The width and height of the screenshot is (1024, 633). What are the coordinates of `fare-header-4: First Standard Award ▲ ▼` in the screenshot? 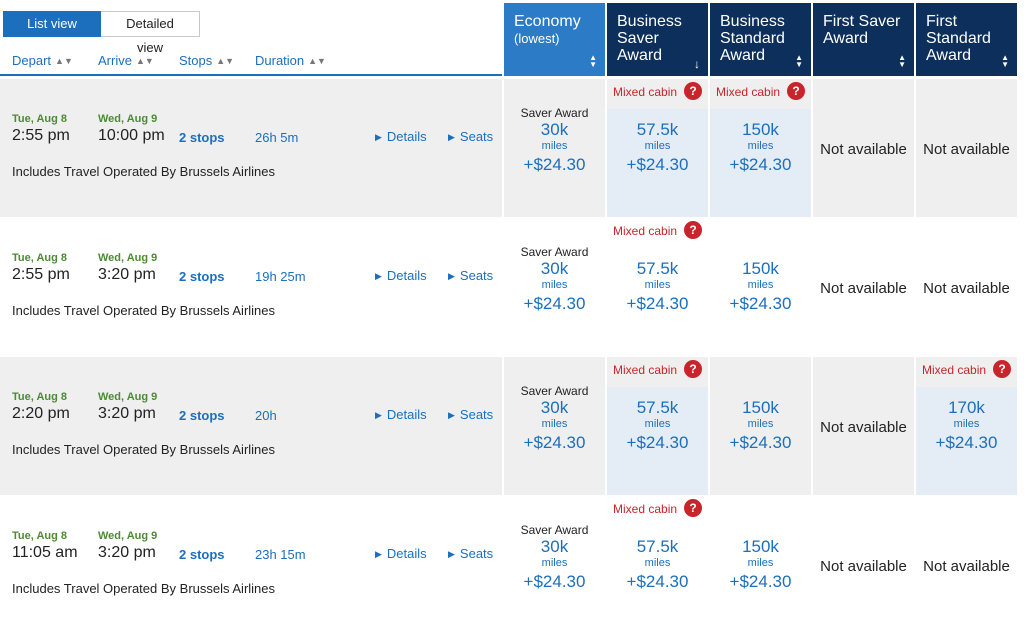 It's located at (966, 39).